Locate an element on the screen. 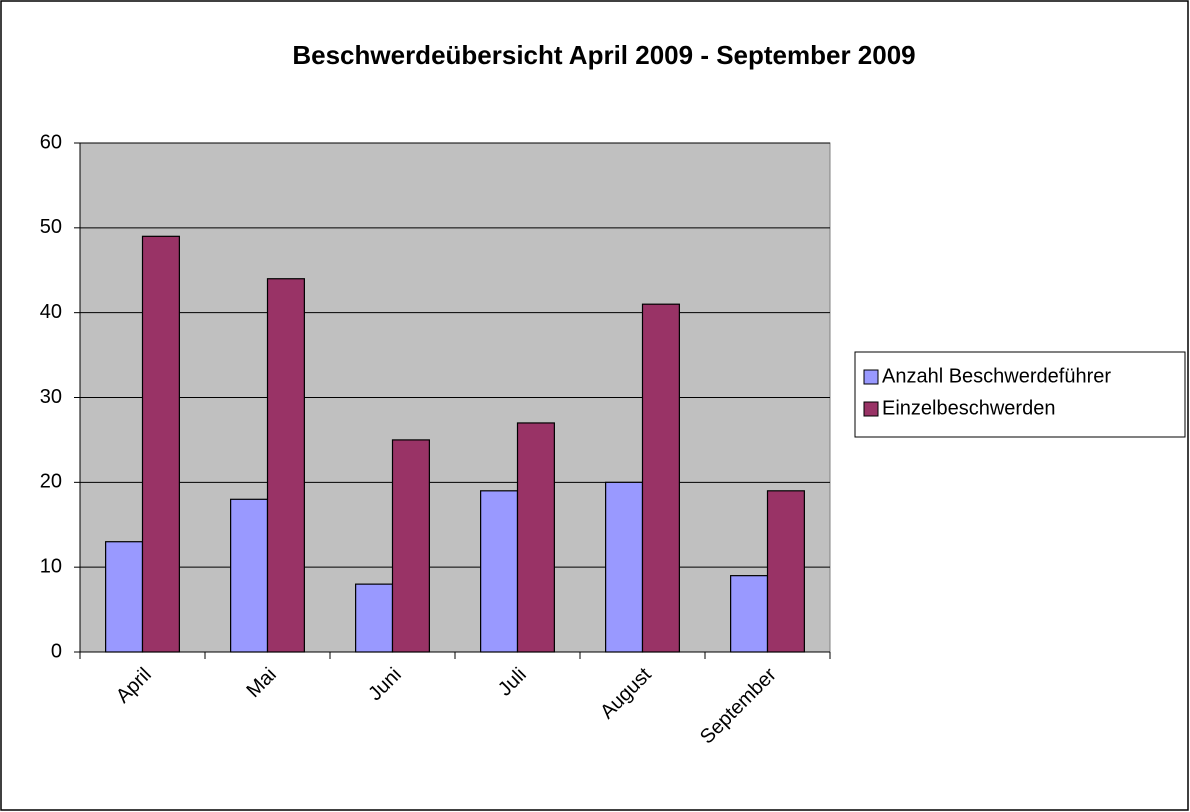 This screenshot has width=1190, height=812. y-tick-label: 20 is located at coordinates (51, 482).